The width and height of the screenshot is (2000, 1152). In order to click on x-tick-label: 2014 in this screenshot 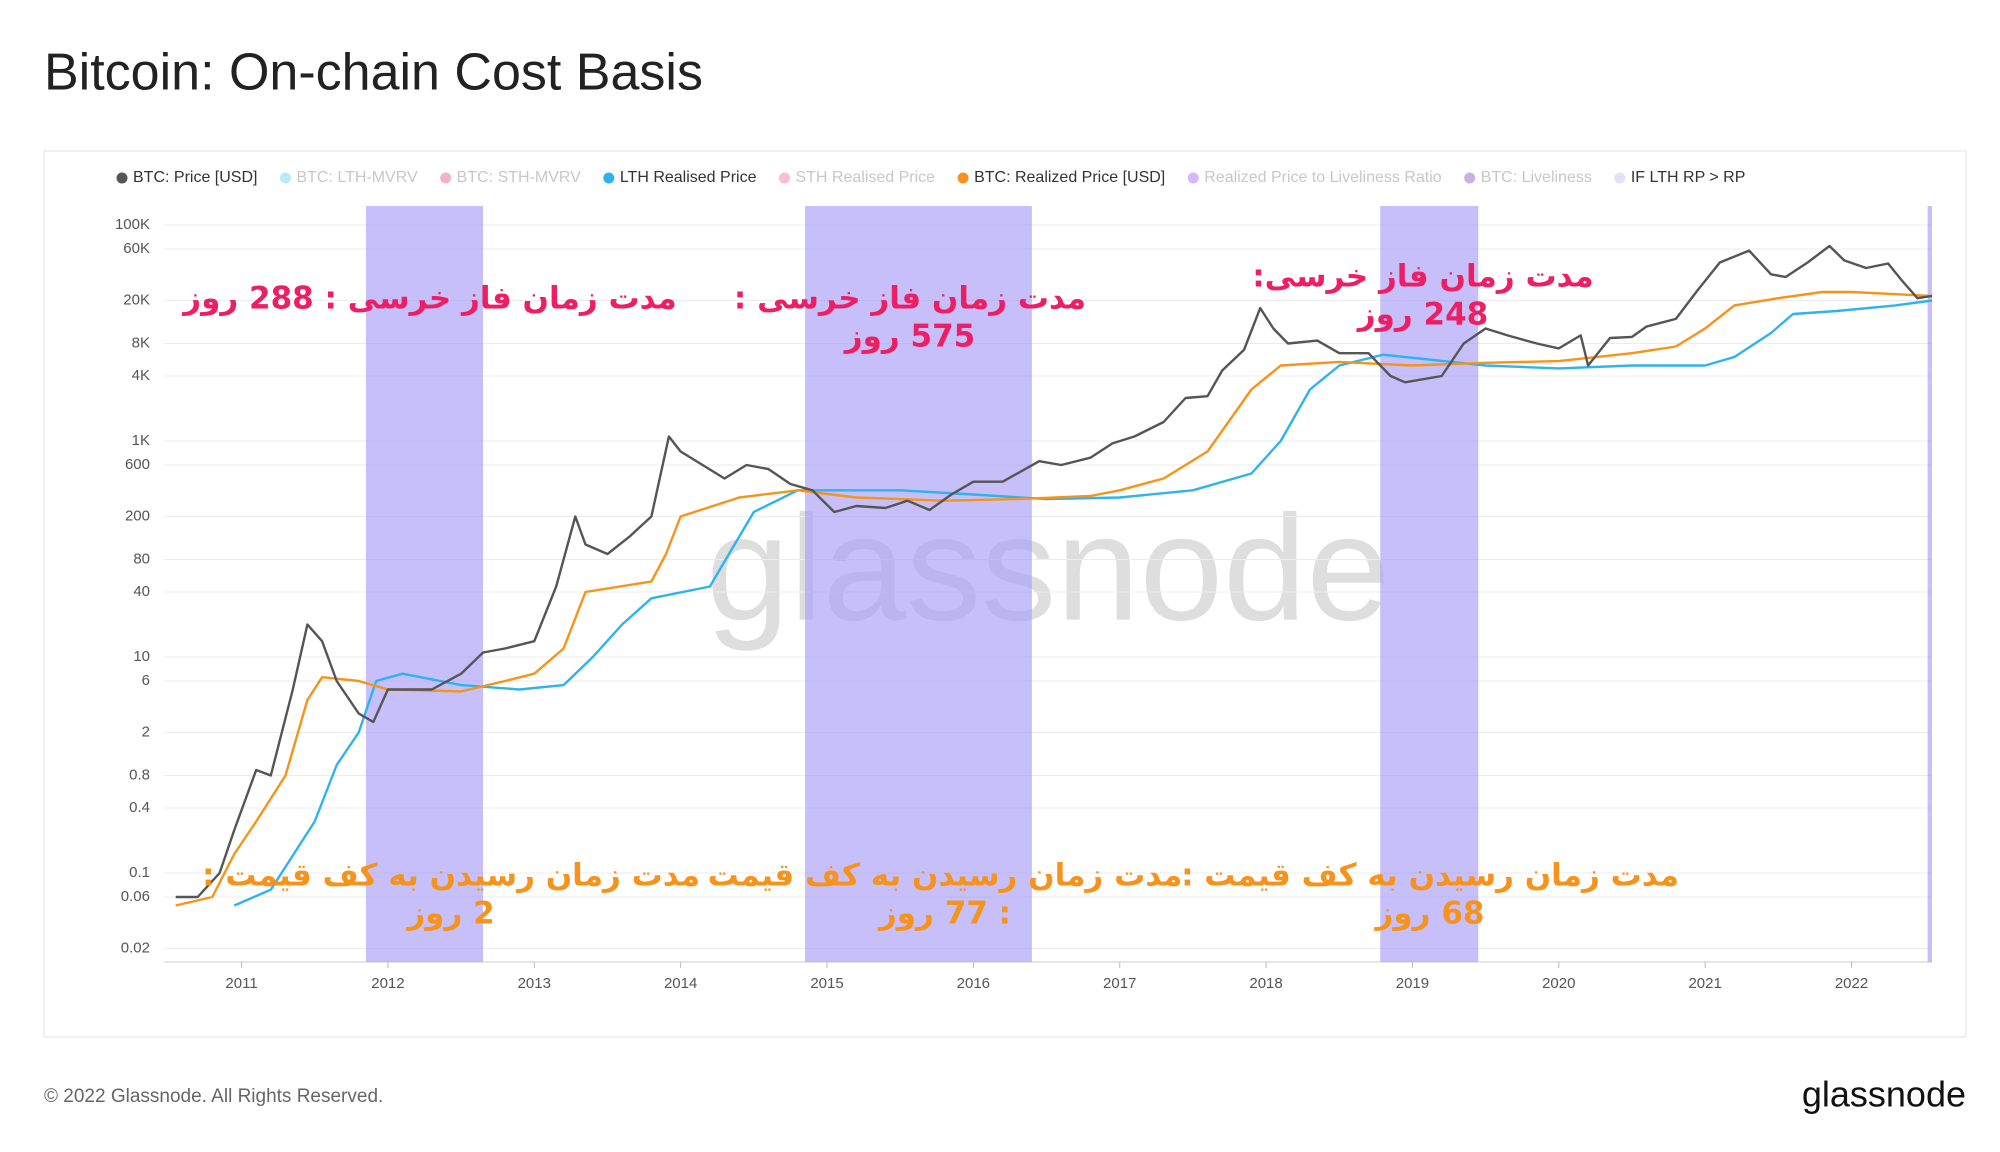, I will do `click(680, 983)`.